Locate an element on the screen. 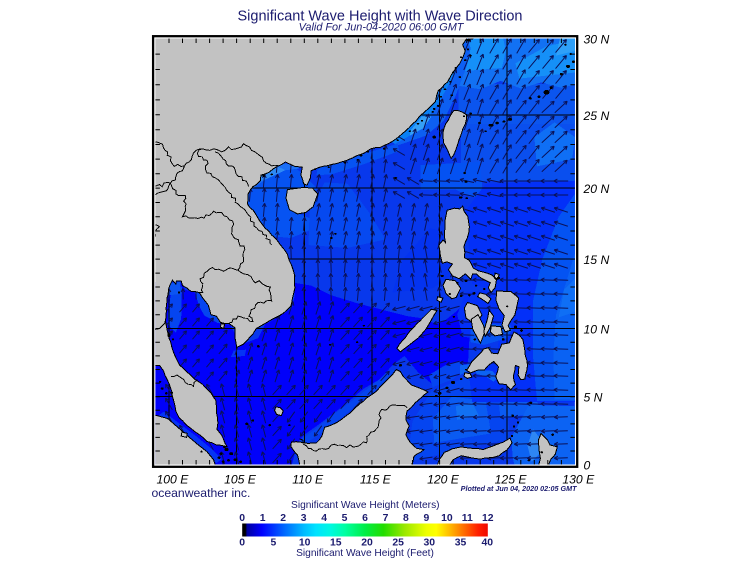 Image resolution: width=755 pixels, height=565 pixels. svg-text: 20 N is located at coordinates (596, 189).